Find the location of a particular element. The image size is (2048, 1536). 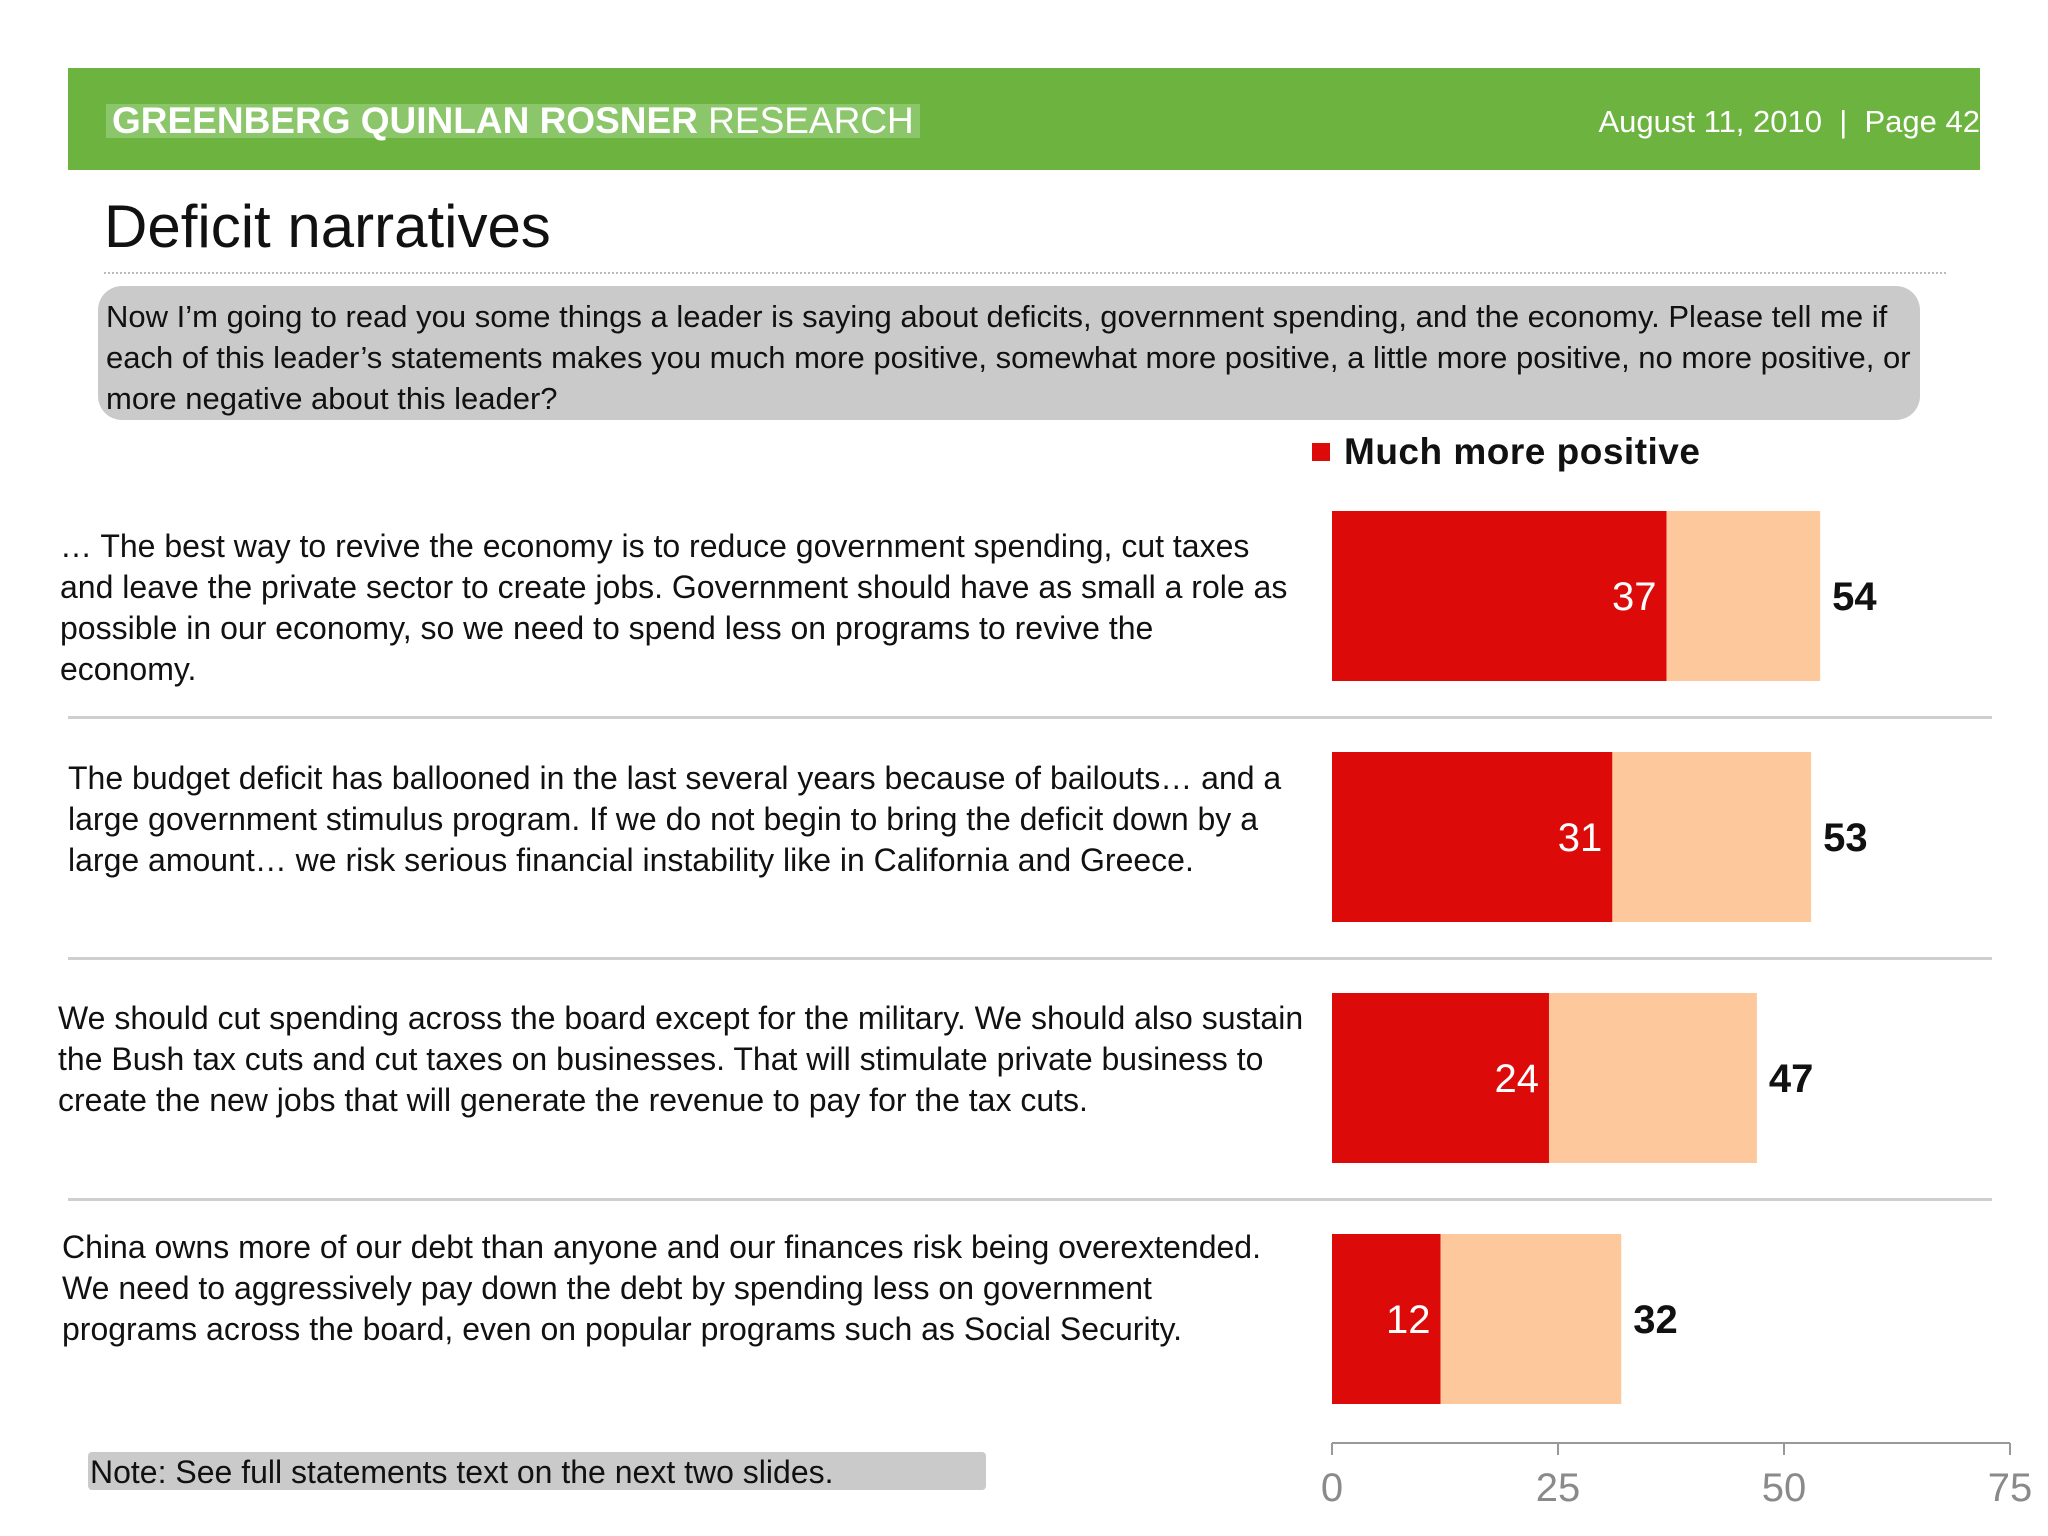

legend: Much more positive is located at coordinates (1506, 452).